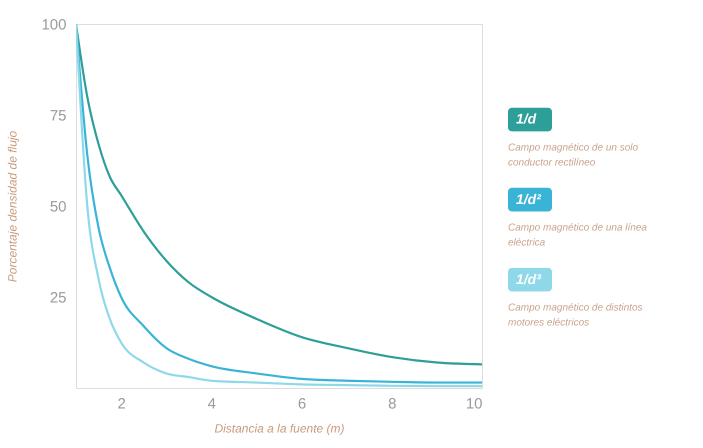 This screenshot has width=703, height=448. I want to click on x-tick-label: 4, so click(212, 404).